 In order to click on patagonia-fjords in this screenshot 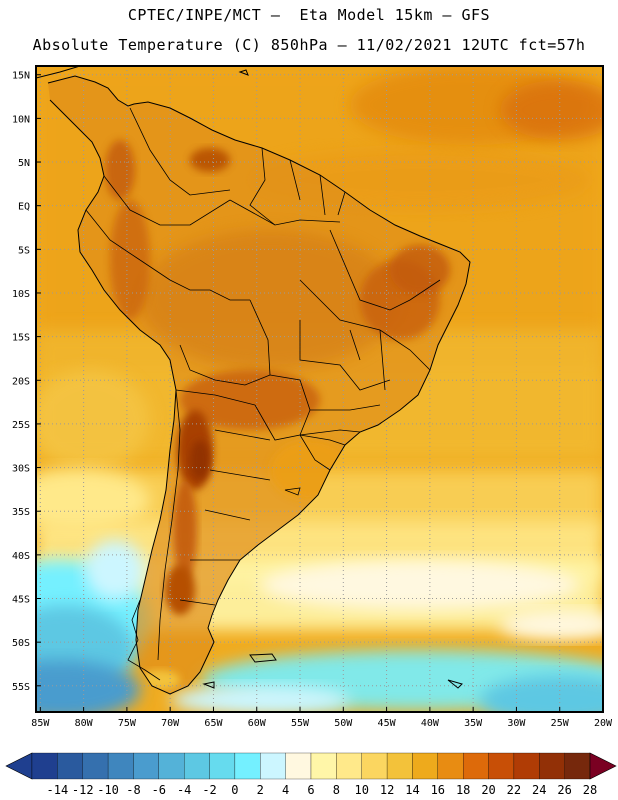, I will do `click(144, 640)`.